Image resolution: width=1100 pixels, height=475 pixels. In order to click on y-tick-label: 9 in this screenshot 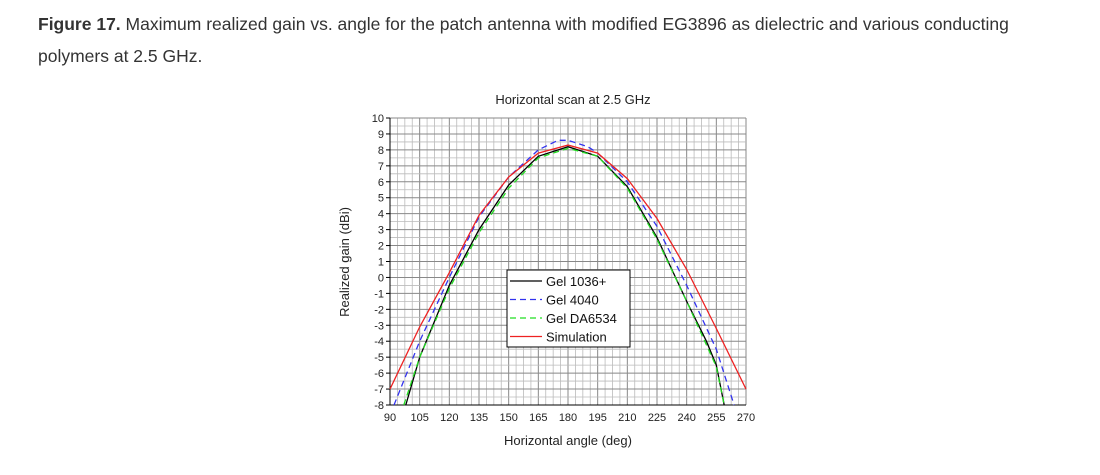, I will do `click(381, 135)`.